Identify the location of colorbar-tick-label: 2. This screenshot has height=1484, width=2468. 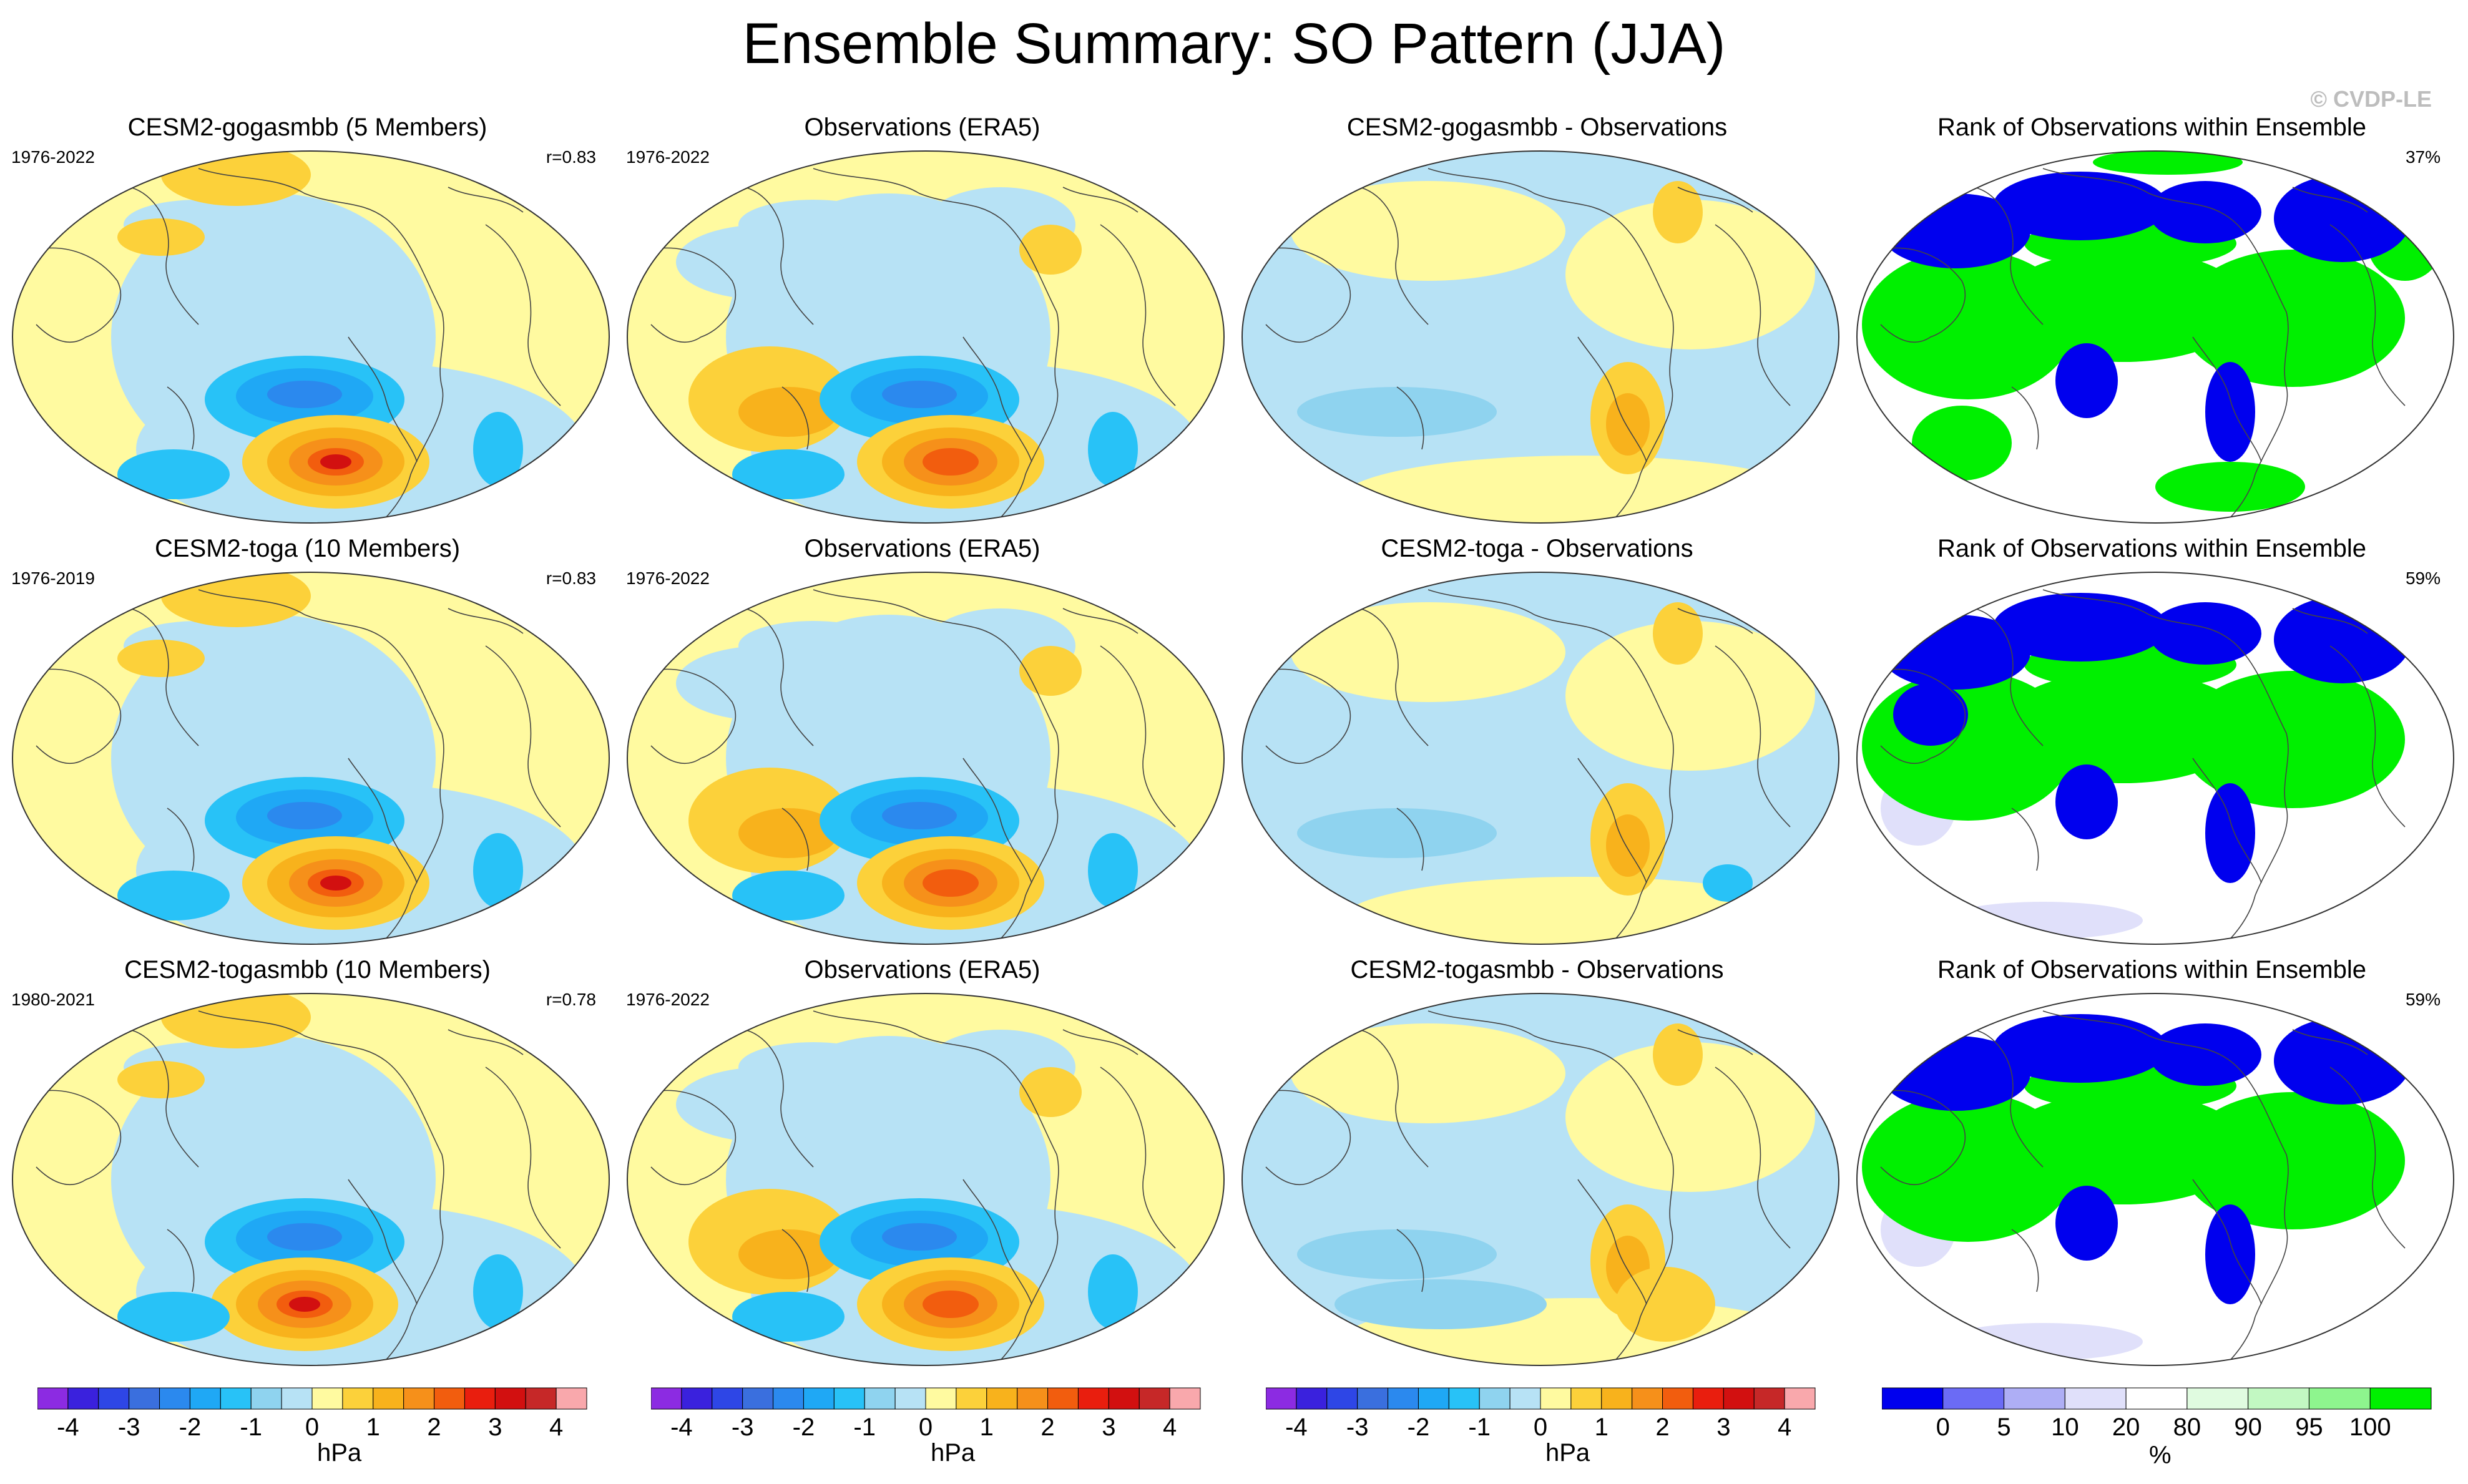
(434, 1427).